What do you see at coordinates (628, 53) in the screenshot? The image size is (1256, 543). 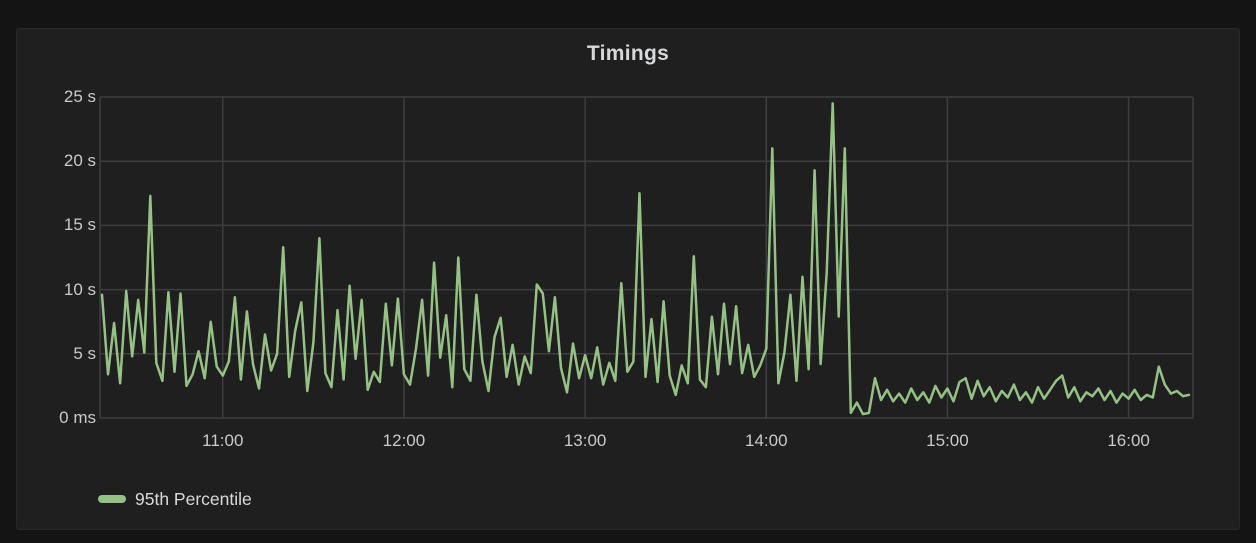 I see `panel-title: Timings` at bounding box center [628, 53].